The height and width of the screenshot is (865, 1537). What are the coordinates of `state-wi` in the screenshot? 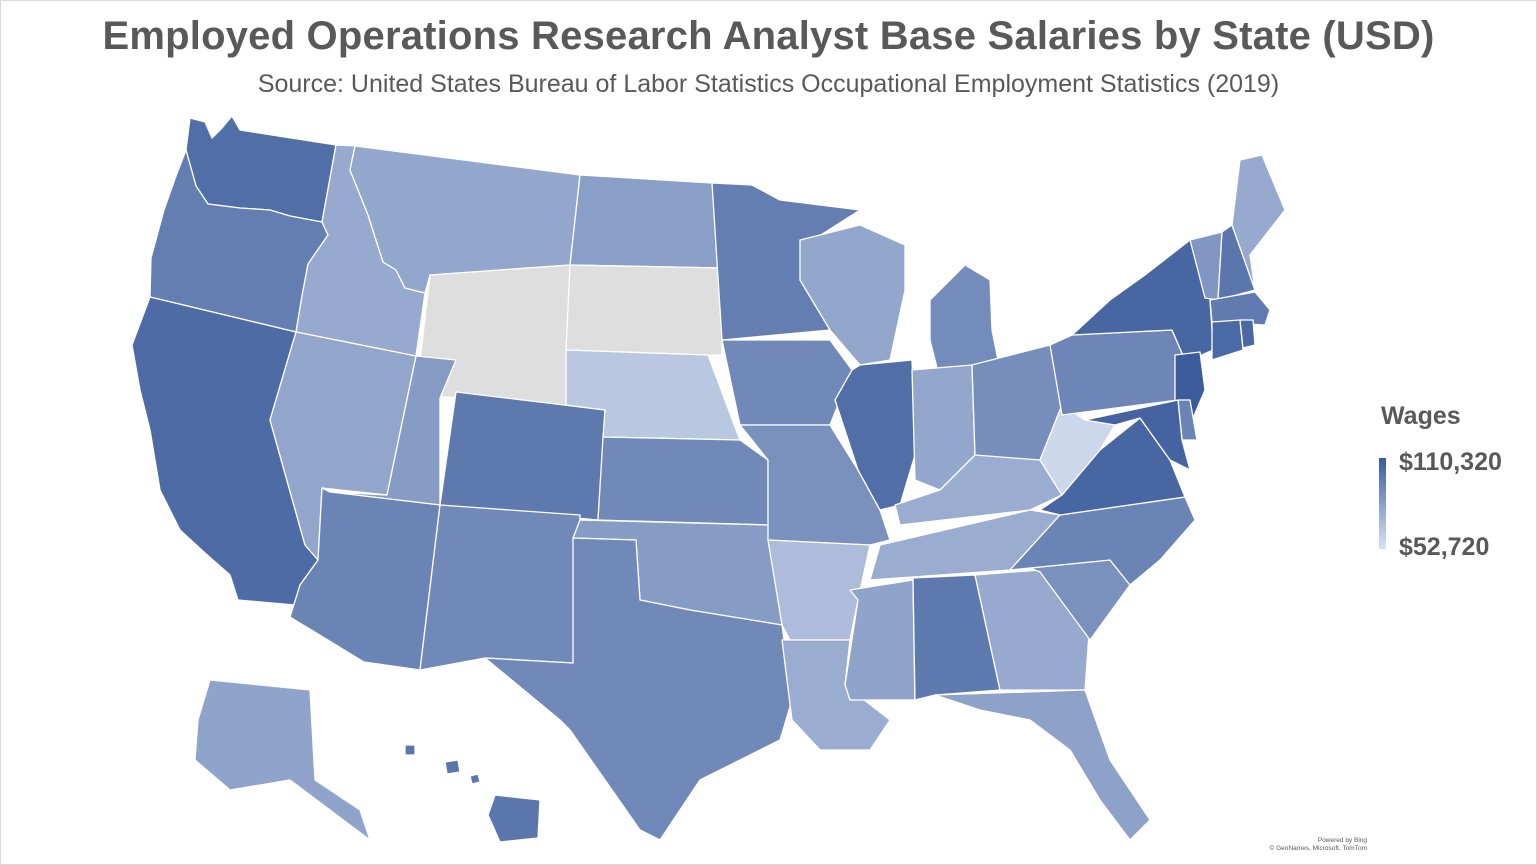 It's located at (852, 295).